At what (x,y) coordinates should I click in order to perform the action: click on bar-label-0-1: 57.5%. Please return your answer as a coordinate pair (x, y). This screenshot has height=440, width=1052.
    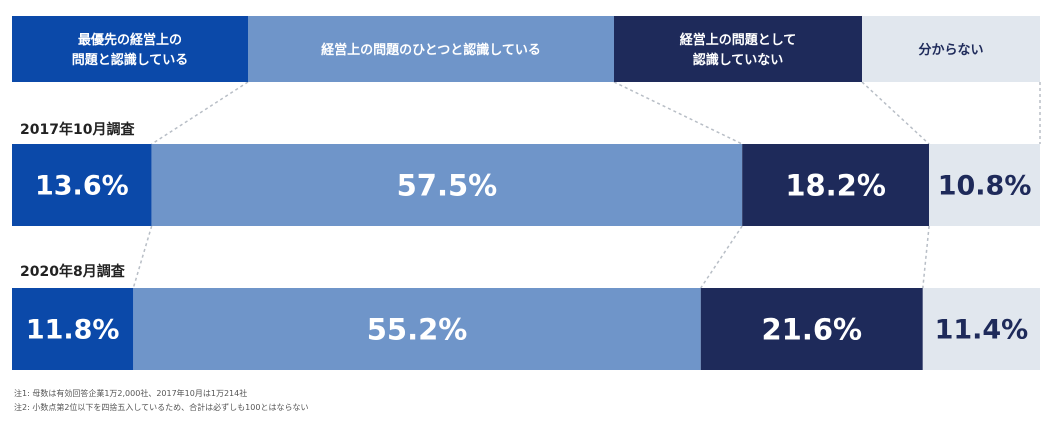
    Looking at the image, I should click on (447, 185).